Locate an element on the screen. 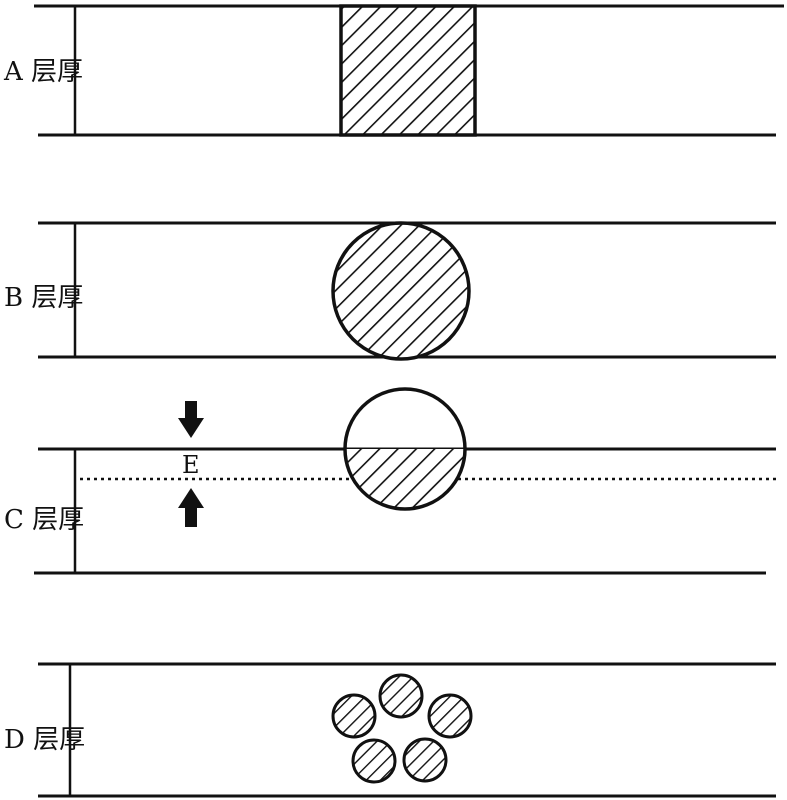 This screenshot has height=800, width=787. panel-d-label: D 层厚 is located at coordinates (44, 740).